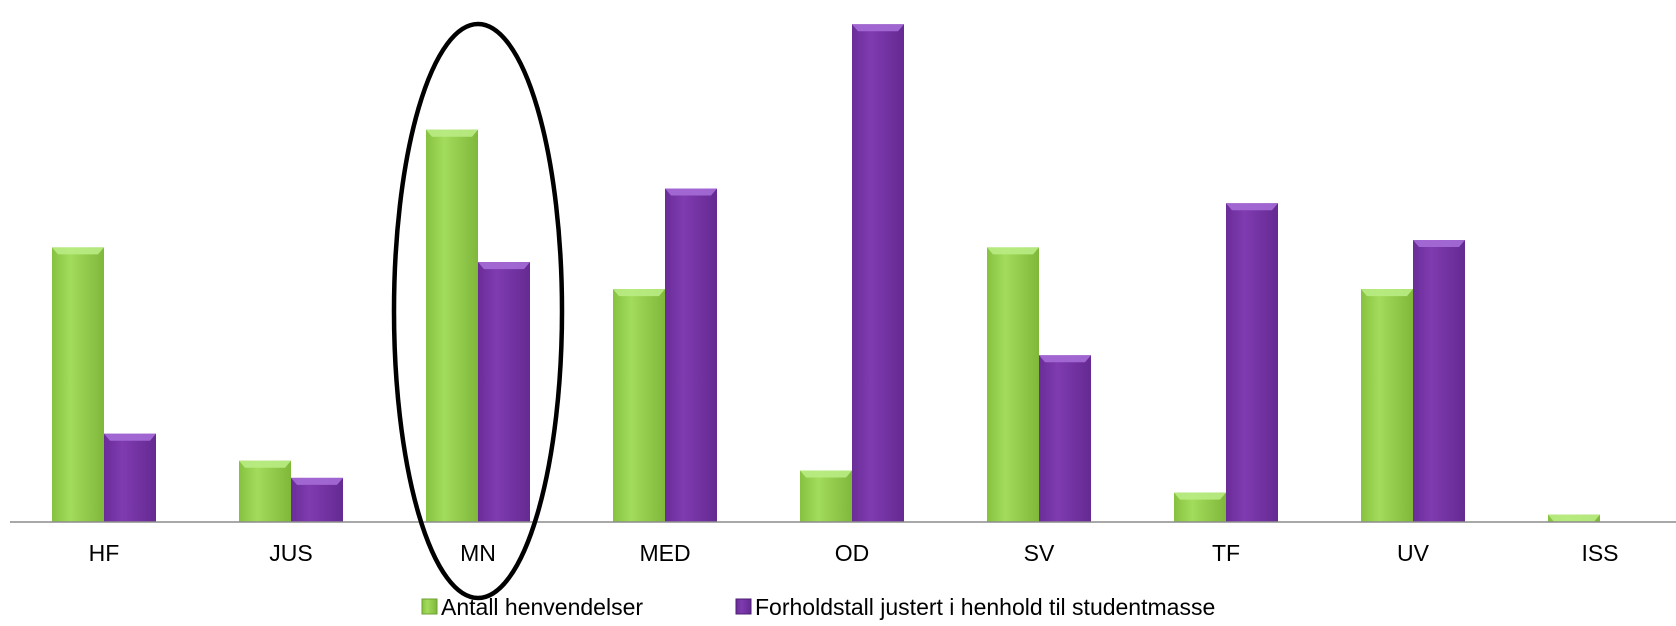 This screenshot has width=1676, height=626. What do you see at coordinates (826, 496) in the screenshot?
I see `bar-antall-od` at bounding box center [826, 496].